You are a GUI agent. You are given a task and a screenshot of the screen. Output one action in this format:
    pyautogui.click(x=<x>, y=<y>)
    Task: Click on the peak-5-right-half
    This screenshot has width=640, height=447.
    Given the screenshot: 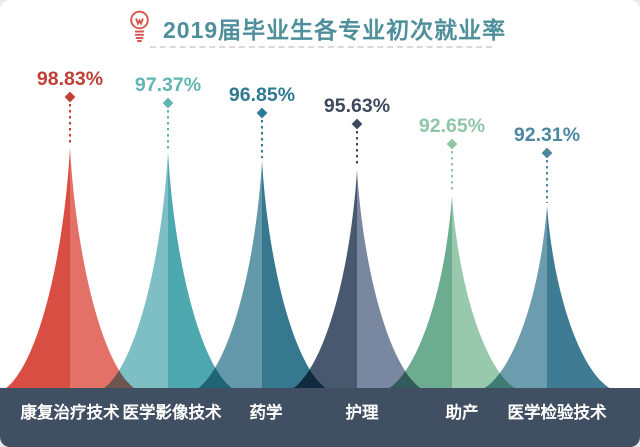 What is the action you would take?
    pyautogui.click(x=487, y=294)
    